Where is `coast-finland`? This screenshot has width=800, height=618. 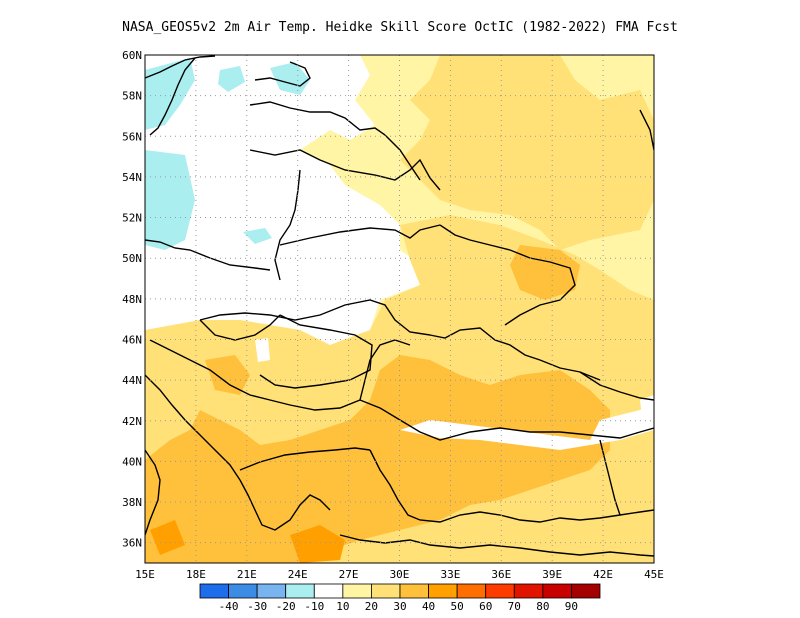
coast-finland is located at coordinates (282, 74).